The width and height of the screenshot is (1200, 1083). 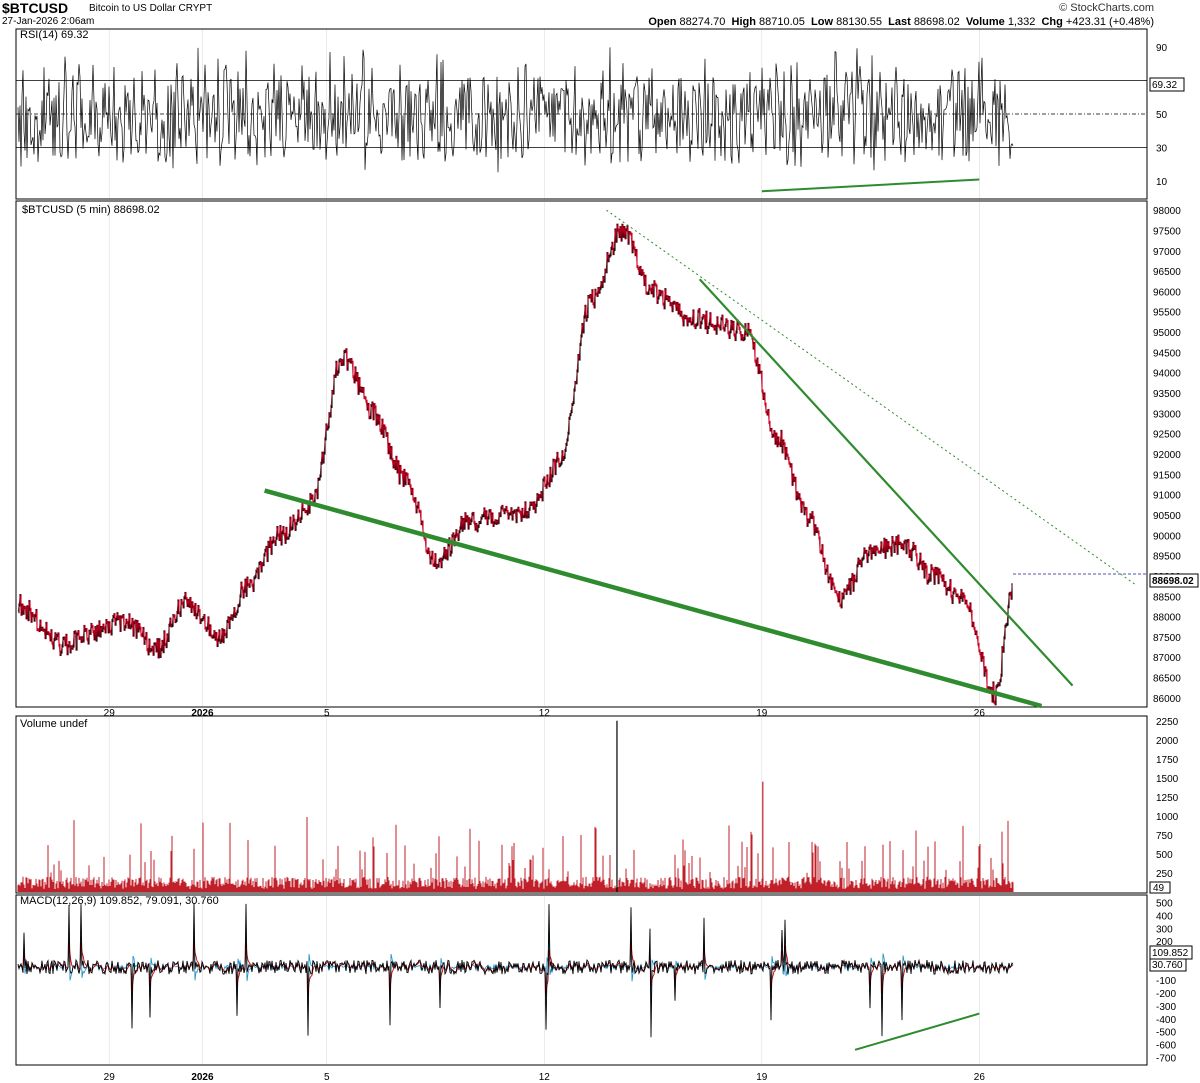 What do you see at coordinates (54, 724) in the screenshot?
I see `volume-label: Volume undef` at bounding box center [54, 724].